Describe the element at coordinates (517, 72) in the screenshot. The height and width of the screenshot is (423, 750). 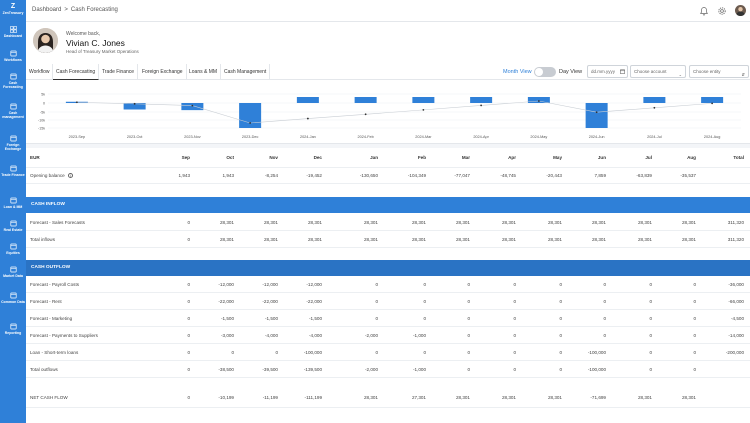
I see `month-view-label: Month View` at that location.